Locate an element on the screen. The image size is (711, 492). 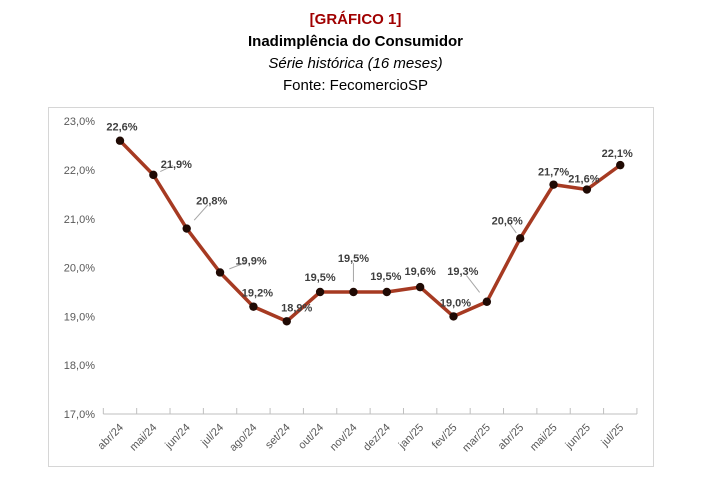
x-axis-tick-label: mai/24 is located at coordinates (144, 438).